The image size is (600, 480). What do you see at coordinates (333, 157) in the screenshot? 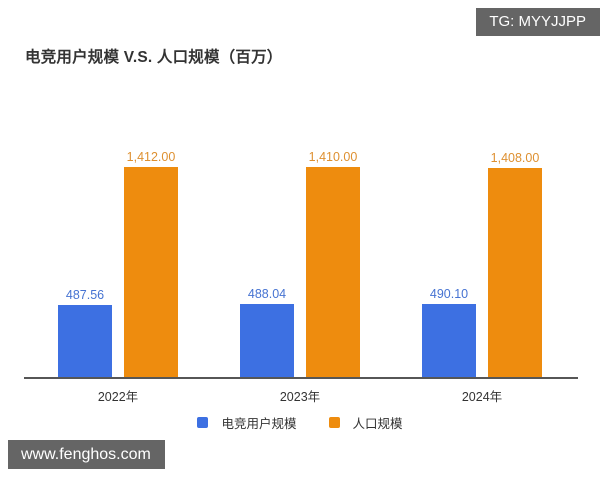
I see `bar-value-label: 1,410.00` at bounding box center [333, 157].